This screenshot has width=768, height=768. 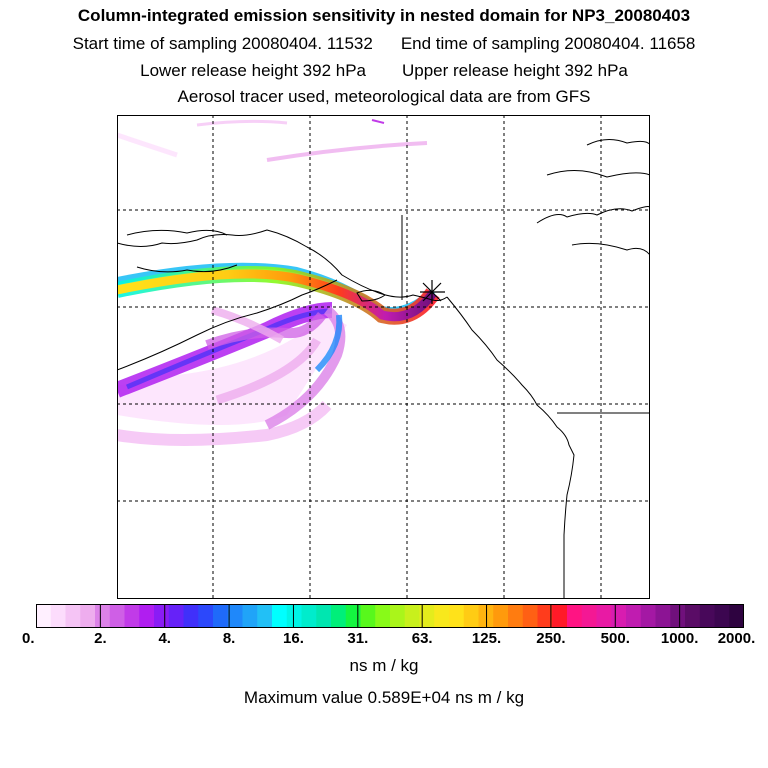 I want to click on colorbar-tick-label: 31., so click(x=358, y=638).